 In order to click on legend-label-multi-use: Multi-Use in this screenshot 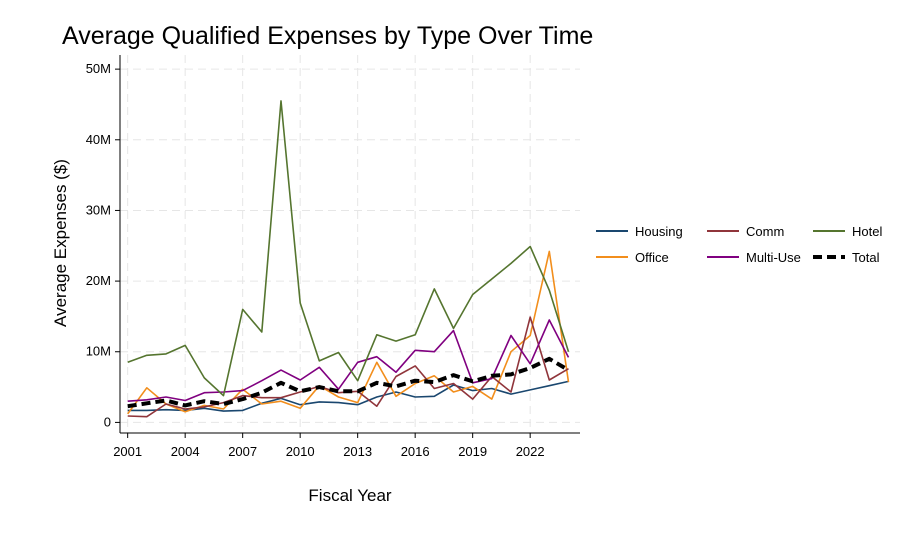, I will do `click(773, 257)`.